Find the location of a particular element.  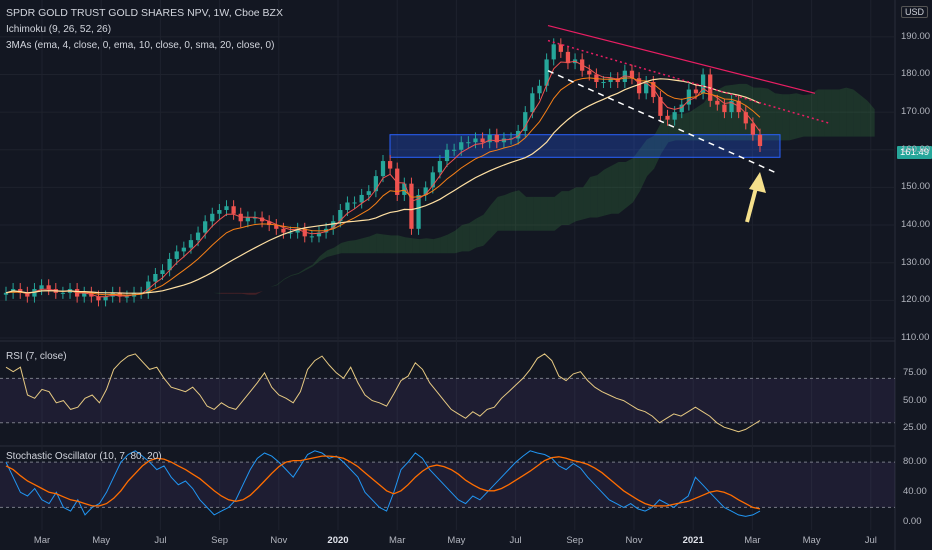

rsi-panel is located at coordinates (447, 393).